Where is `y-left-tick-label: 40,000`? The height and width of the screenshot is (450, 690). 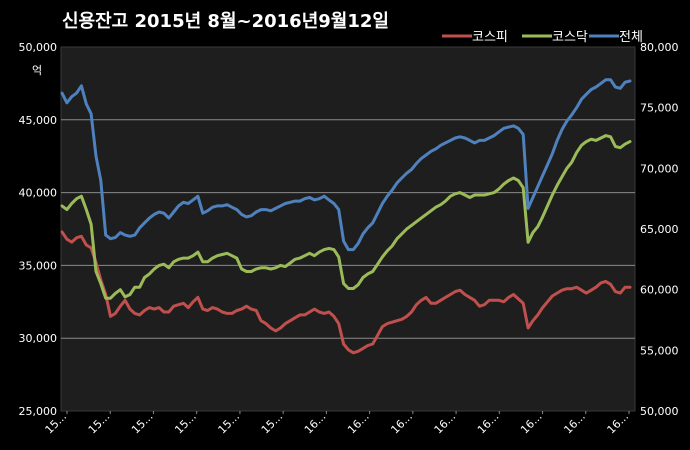 y-left-tick-label: 40,000 is located at coordinates (38, 193).